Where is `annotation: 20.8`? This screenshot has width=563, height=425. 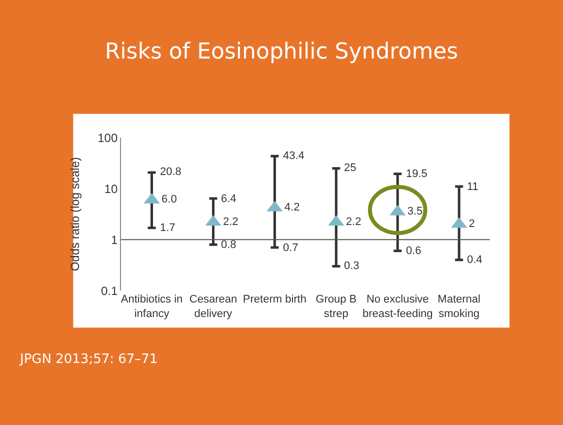
annotation: 20.8 is located at coordinates (171, 172).